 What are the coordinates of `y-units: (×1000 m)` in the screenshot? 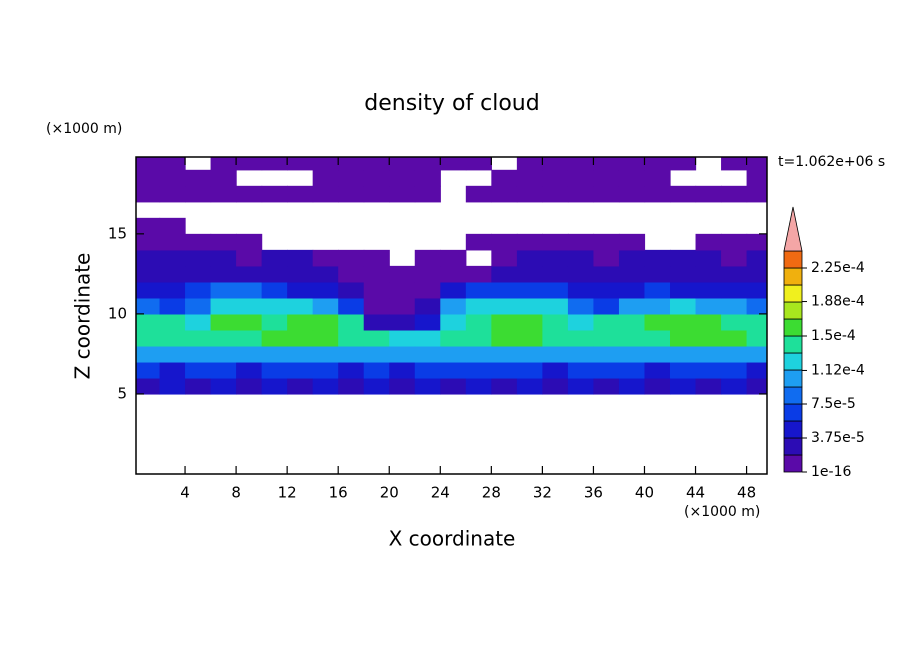 It's located at (84, 129).